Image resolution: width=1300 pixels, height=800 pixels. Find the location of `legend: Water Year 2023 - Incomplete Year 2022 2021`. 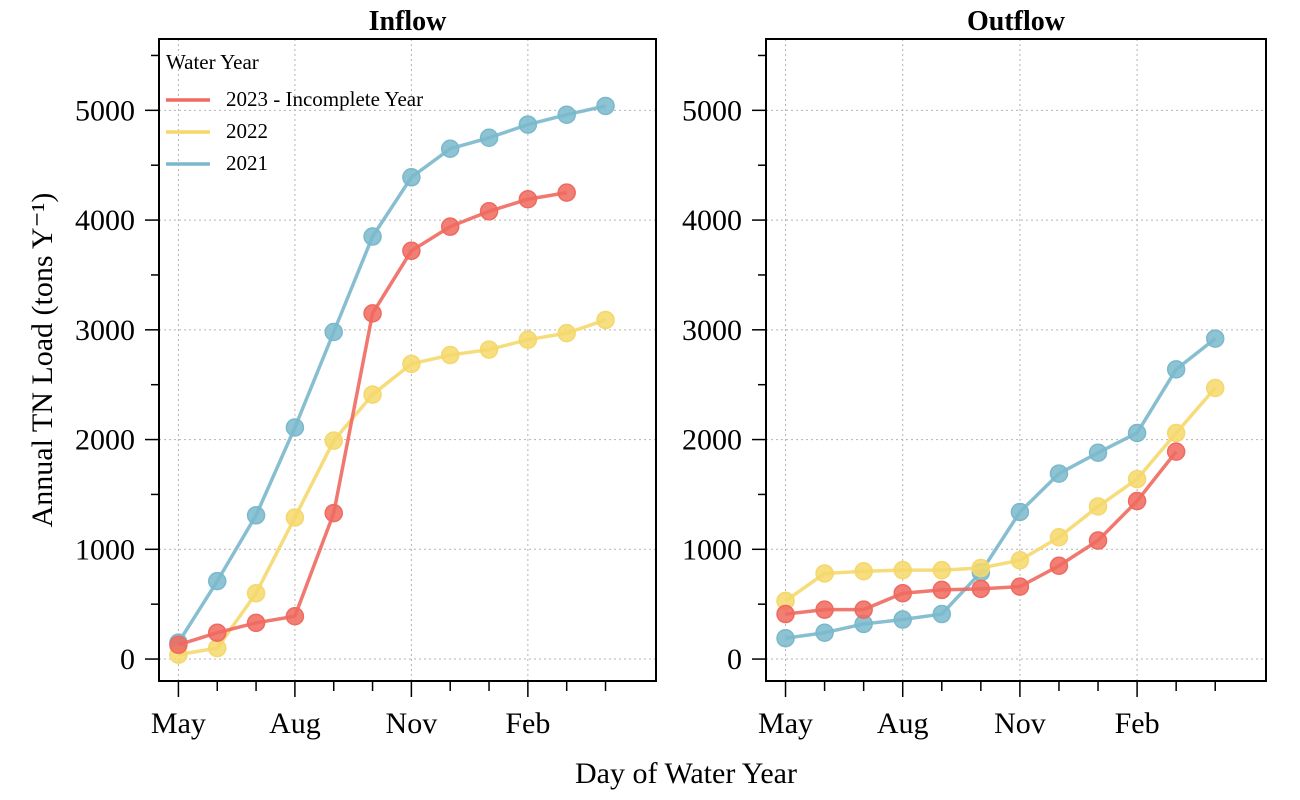

legend: Water Year 2023 - Incomplete Year 2022 2021 is located at coordinates (294, 112).